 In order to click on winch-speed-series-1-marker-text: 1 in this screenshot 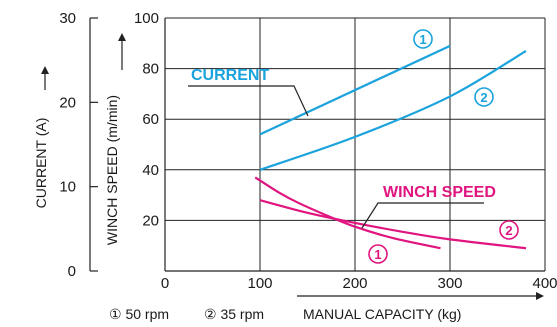, I will do `click(377, 254)`.